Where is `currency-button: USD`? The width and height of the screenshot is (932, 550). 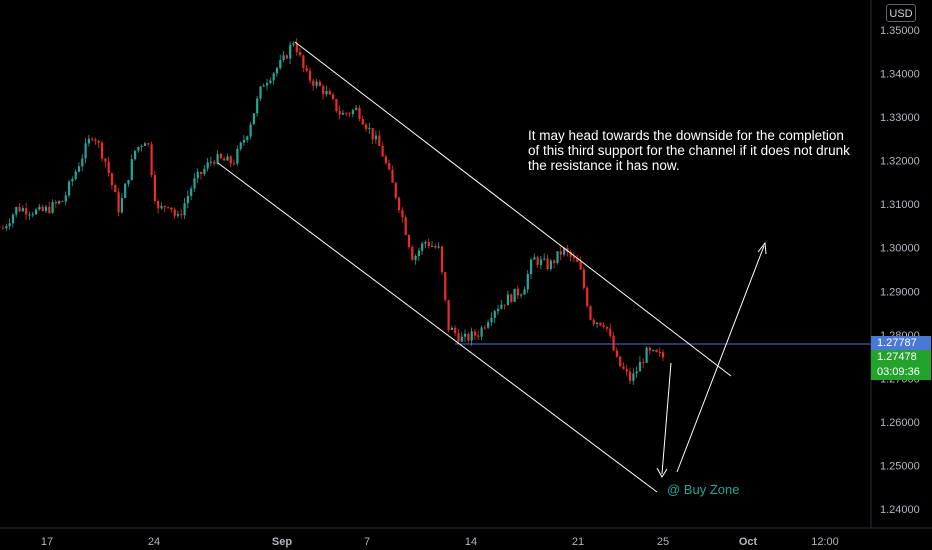
currency-button: USD is located at coordinates (901, 13).